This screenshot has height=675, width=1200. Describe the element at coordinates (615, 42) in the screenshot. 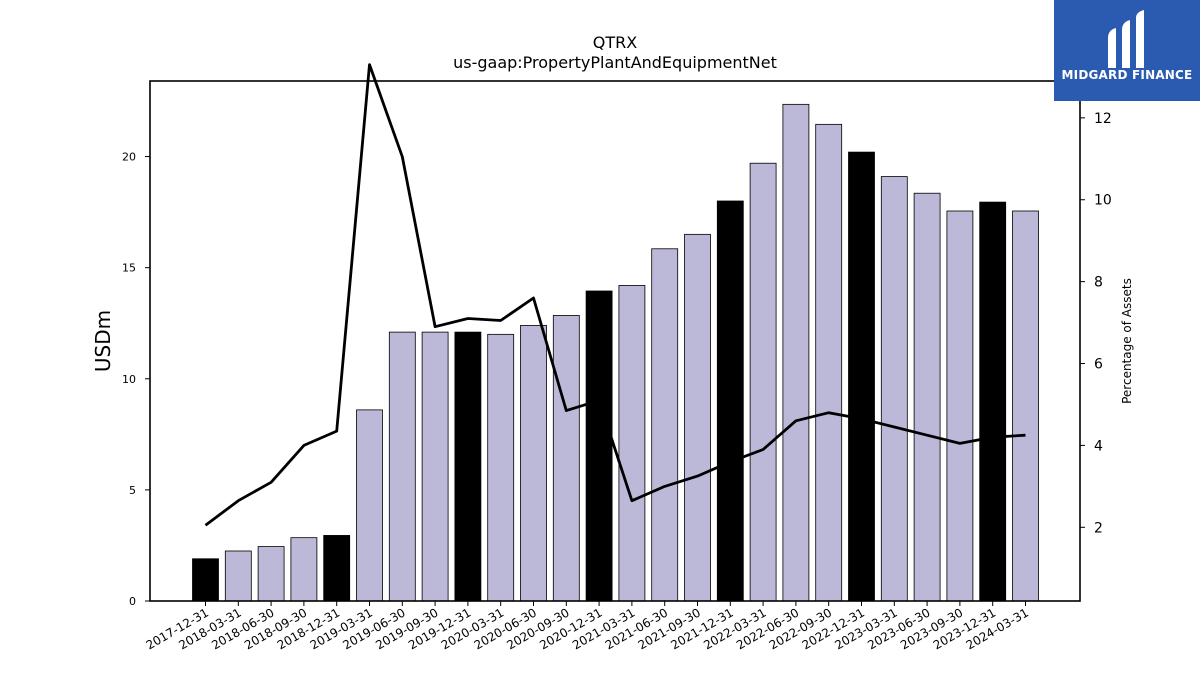

I see `chart-title: QTRX` at that location.